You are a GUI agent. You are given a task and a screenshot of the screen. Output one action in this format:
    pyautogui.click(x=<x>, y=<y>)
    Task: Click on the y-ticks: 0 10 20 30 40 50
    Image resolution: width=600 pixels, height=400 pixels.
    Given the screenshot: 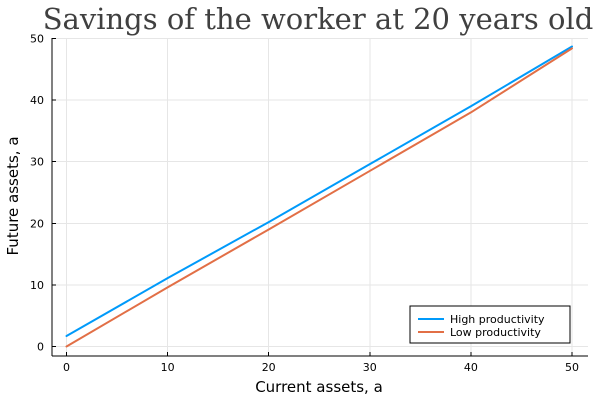 What is the action you would take?
    pyautogui.click(x=43, y=193)
    